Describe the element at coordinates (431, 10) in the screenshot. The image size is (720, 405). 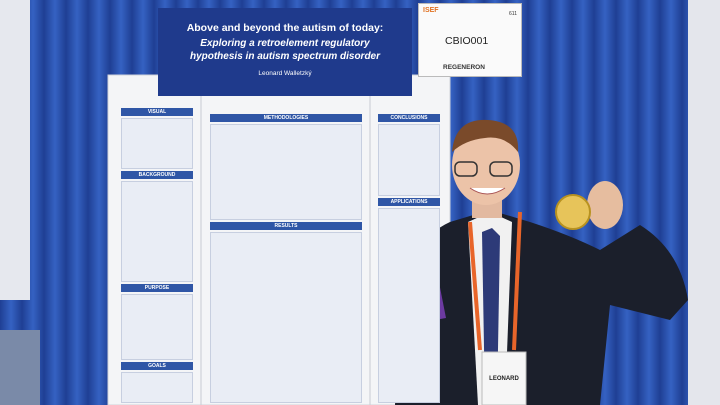
I see `sign-logo: ISEF` at that location.